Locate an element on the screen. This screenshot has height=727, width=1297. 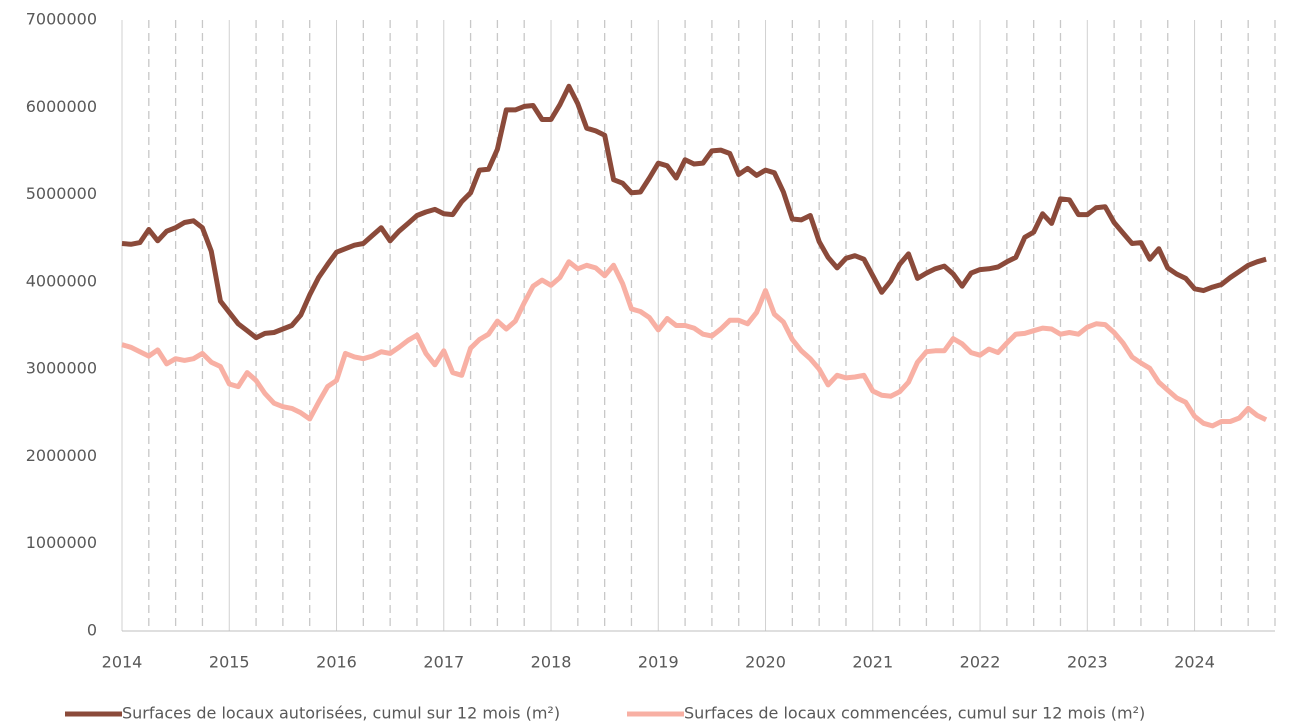
x-tick-label: 2017 is located at coordinates (443, 662).